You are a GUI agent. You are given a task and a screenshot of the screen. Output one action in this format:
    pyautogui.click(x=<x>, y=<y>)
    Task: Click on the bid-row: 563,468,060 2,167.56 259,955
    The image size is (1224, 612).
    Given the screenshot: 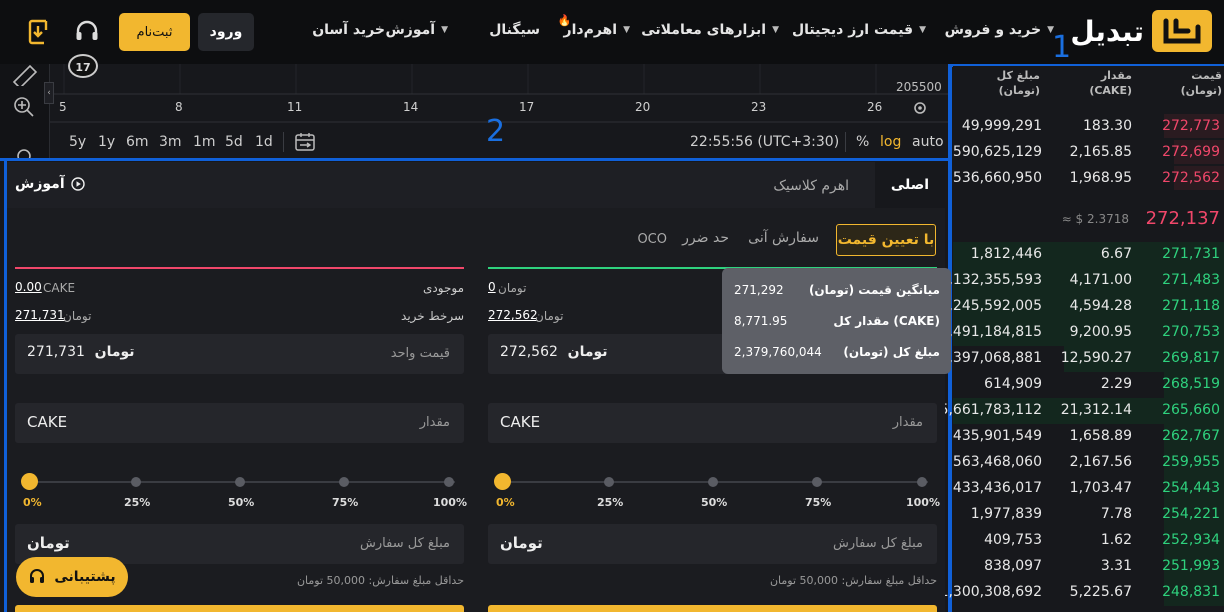 What is the action you would take?
    pyautogui.click(x=1088, y=463)
    